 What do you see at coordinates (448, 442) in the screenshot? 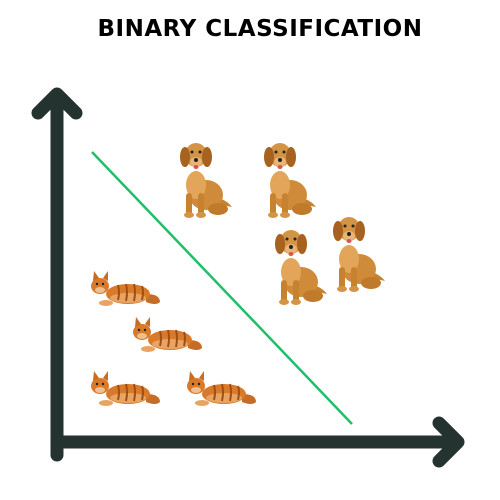
I see `x-axis-arrowhead` at bounding box center [448, 442].